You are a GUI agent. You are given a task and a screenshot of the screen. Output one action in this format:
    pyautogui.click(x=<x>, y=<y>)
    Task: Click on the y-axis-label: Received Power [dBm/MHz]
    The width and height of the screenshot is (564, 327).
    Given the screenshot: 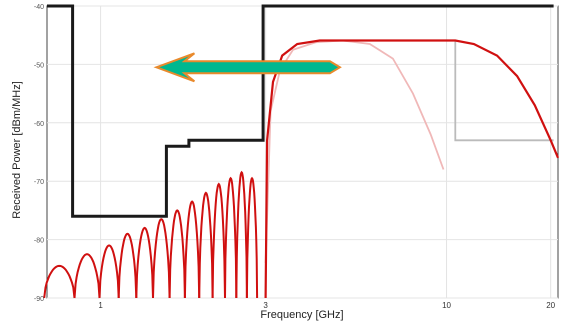 What is the action you would take?
    pyautogui.click(x=17, y=150)
    